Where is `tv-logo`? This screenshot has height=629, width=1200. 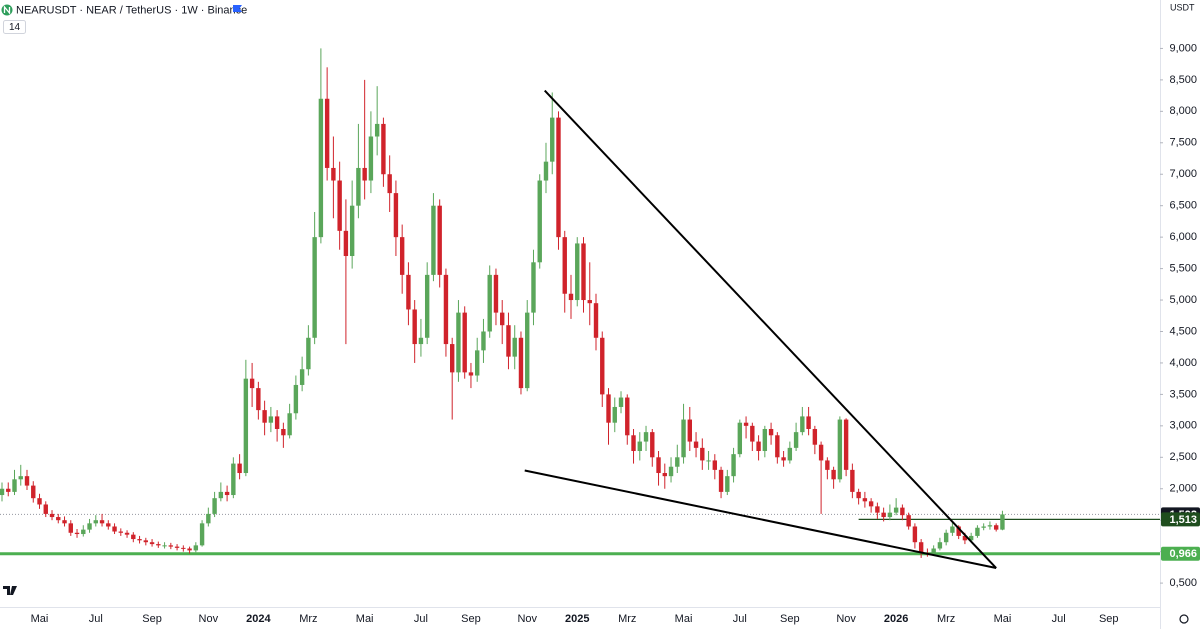
tv-logo is located at coordinates (10, 590).